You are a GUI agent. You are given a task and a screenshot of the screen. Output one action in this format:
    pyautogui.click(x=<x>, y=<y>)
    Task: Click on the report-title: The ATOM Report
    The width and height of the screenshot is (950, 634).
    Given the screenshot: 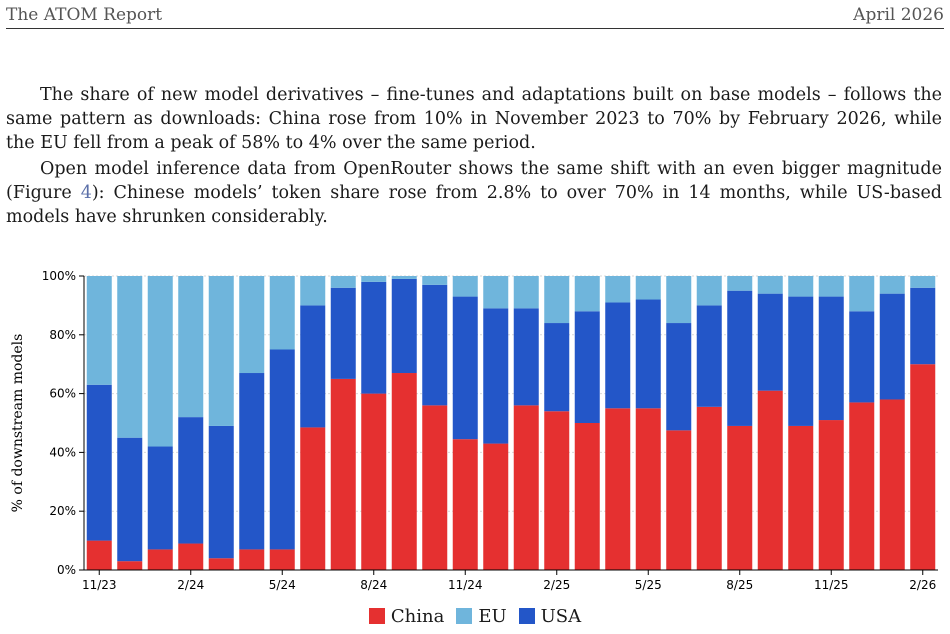 What is the action you would take?
    pyautogui.click(x=84, y=15)
    